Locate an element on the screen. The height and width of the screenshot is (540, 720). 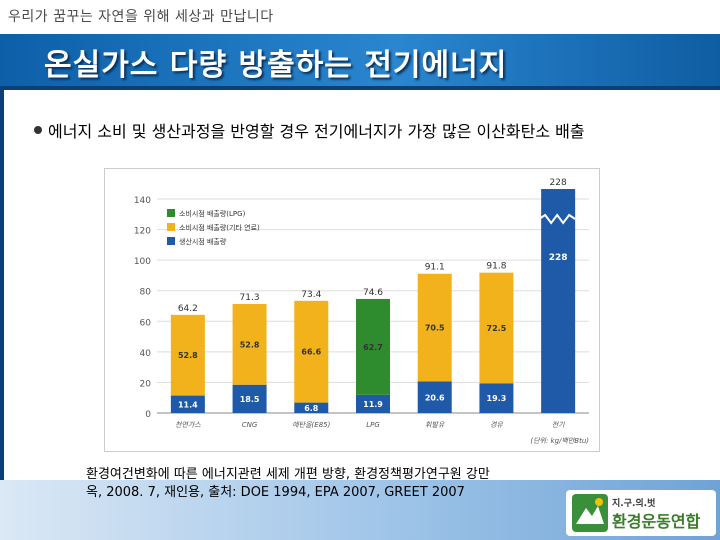
y-tick-label: 40 is located at coordinates (146, 354).